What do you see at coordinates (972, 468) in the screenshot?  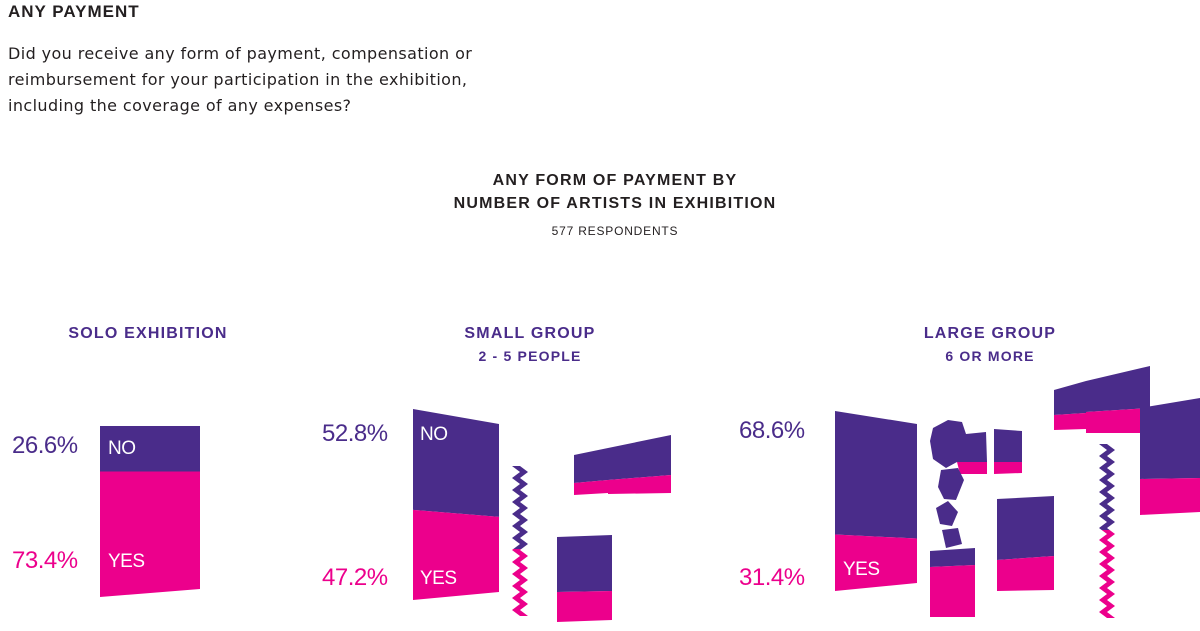 I see `fragment-large-rock-yes` at bounding box center [972, 468].